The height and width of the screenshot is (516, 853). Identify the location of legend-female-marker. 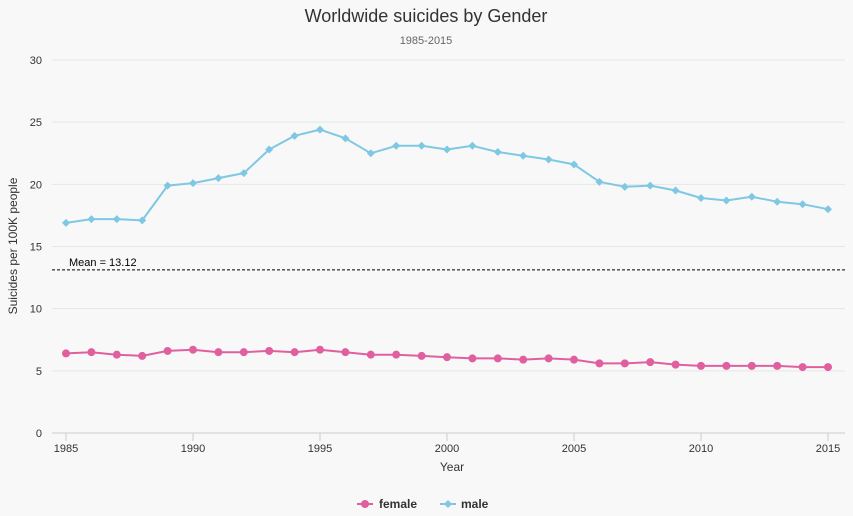
(365, 504).